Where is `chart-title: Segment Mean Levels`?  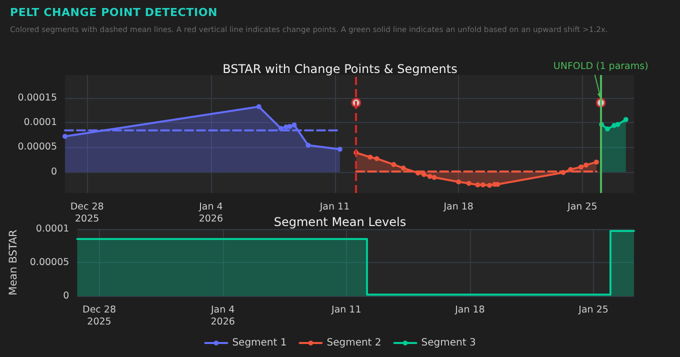 chart-title: Segment Mean Levels is located at coordinates (340, 222).